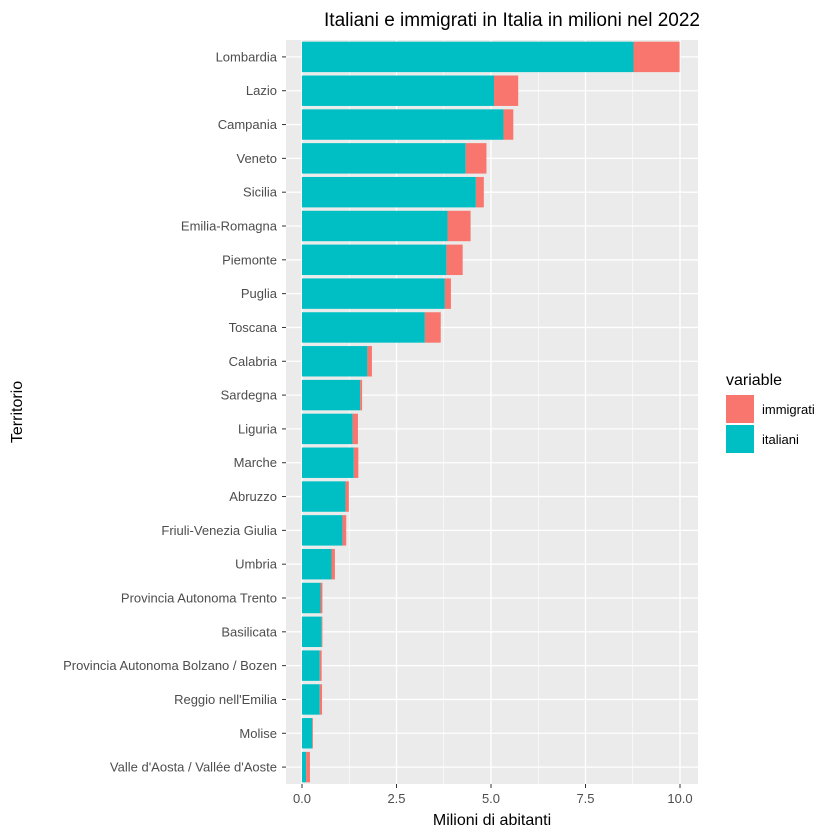 The width and height of the screenshot is (840, 840). I want to click on y-tick-label: Abruzzo, so click(253, 496).